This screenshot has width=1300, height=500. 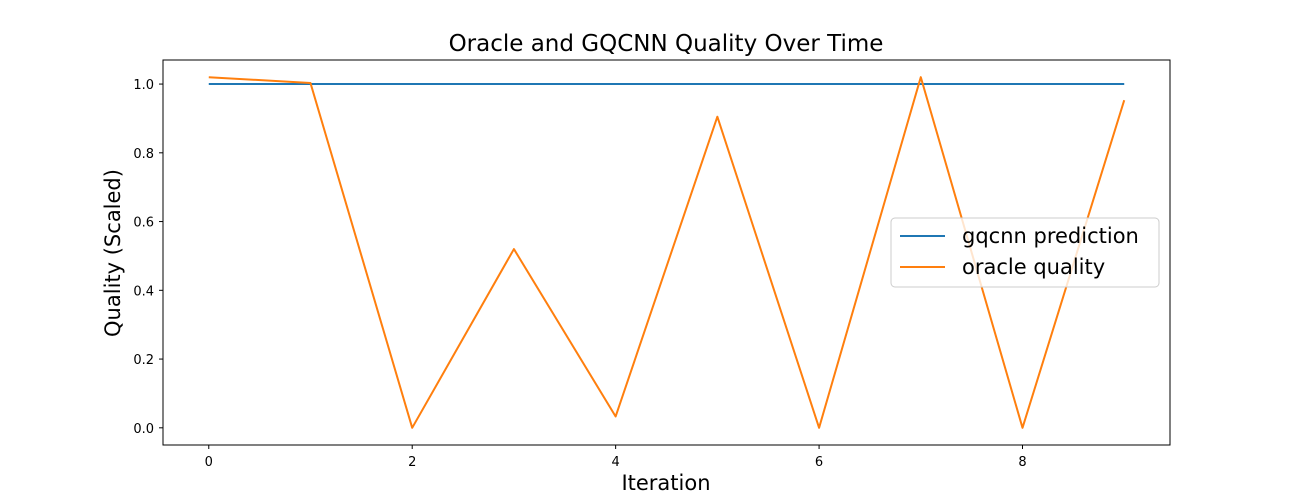 What do you see at coordinates (1050, 236) in the screenshot?
I see `legend-label: gqcnn prediction` at bounding box center [1050, 236].